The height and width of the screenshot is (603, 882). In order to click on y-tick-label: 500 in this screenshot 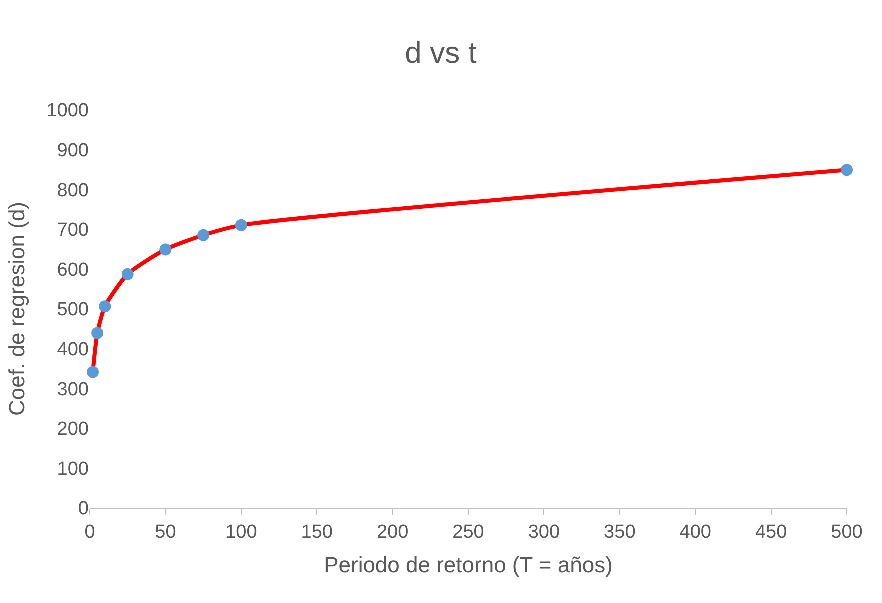, I will do `click(73, 310)`.